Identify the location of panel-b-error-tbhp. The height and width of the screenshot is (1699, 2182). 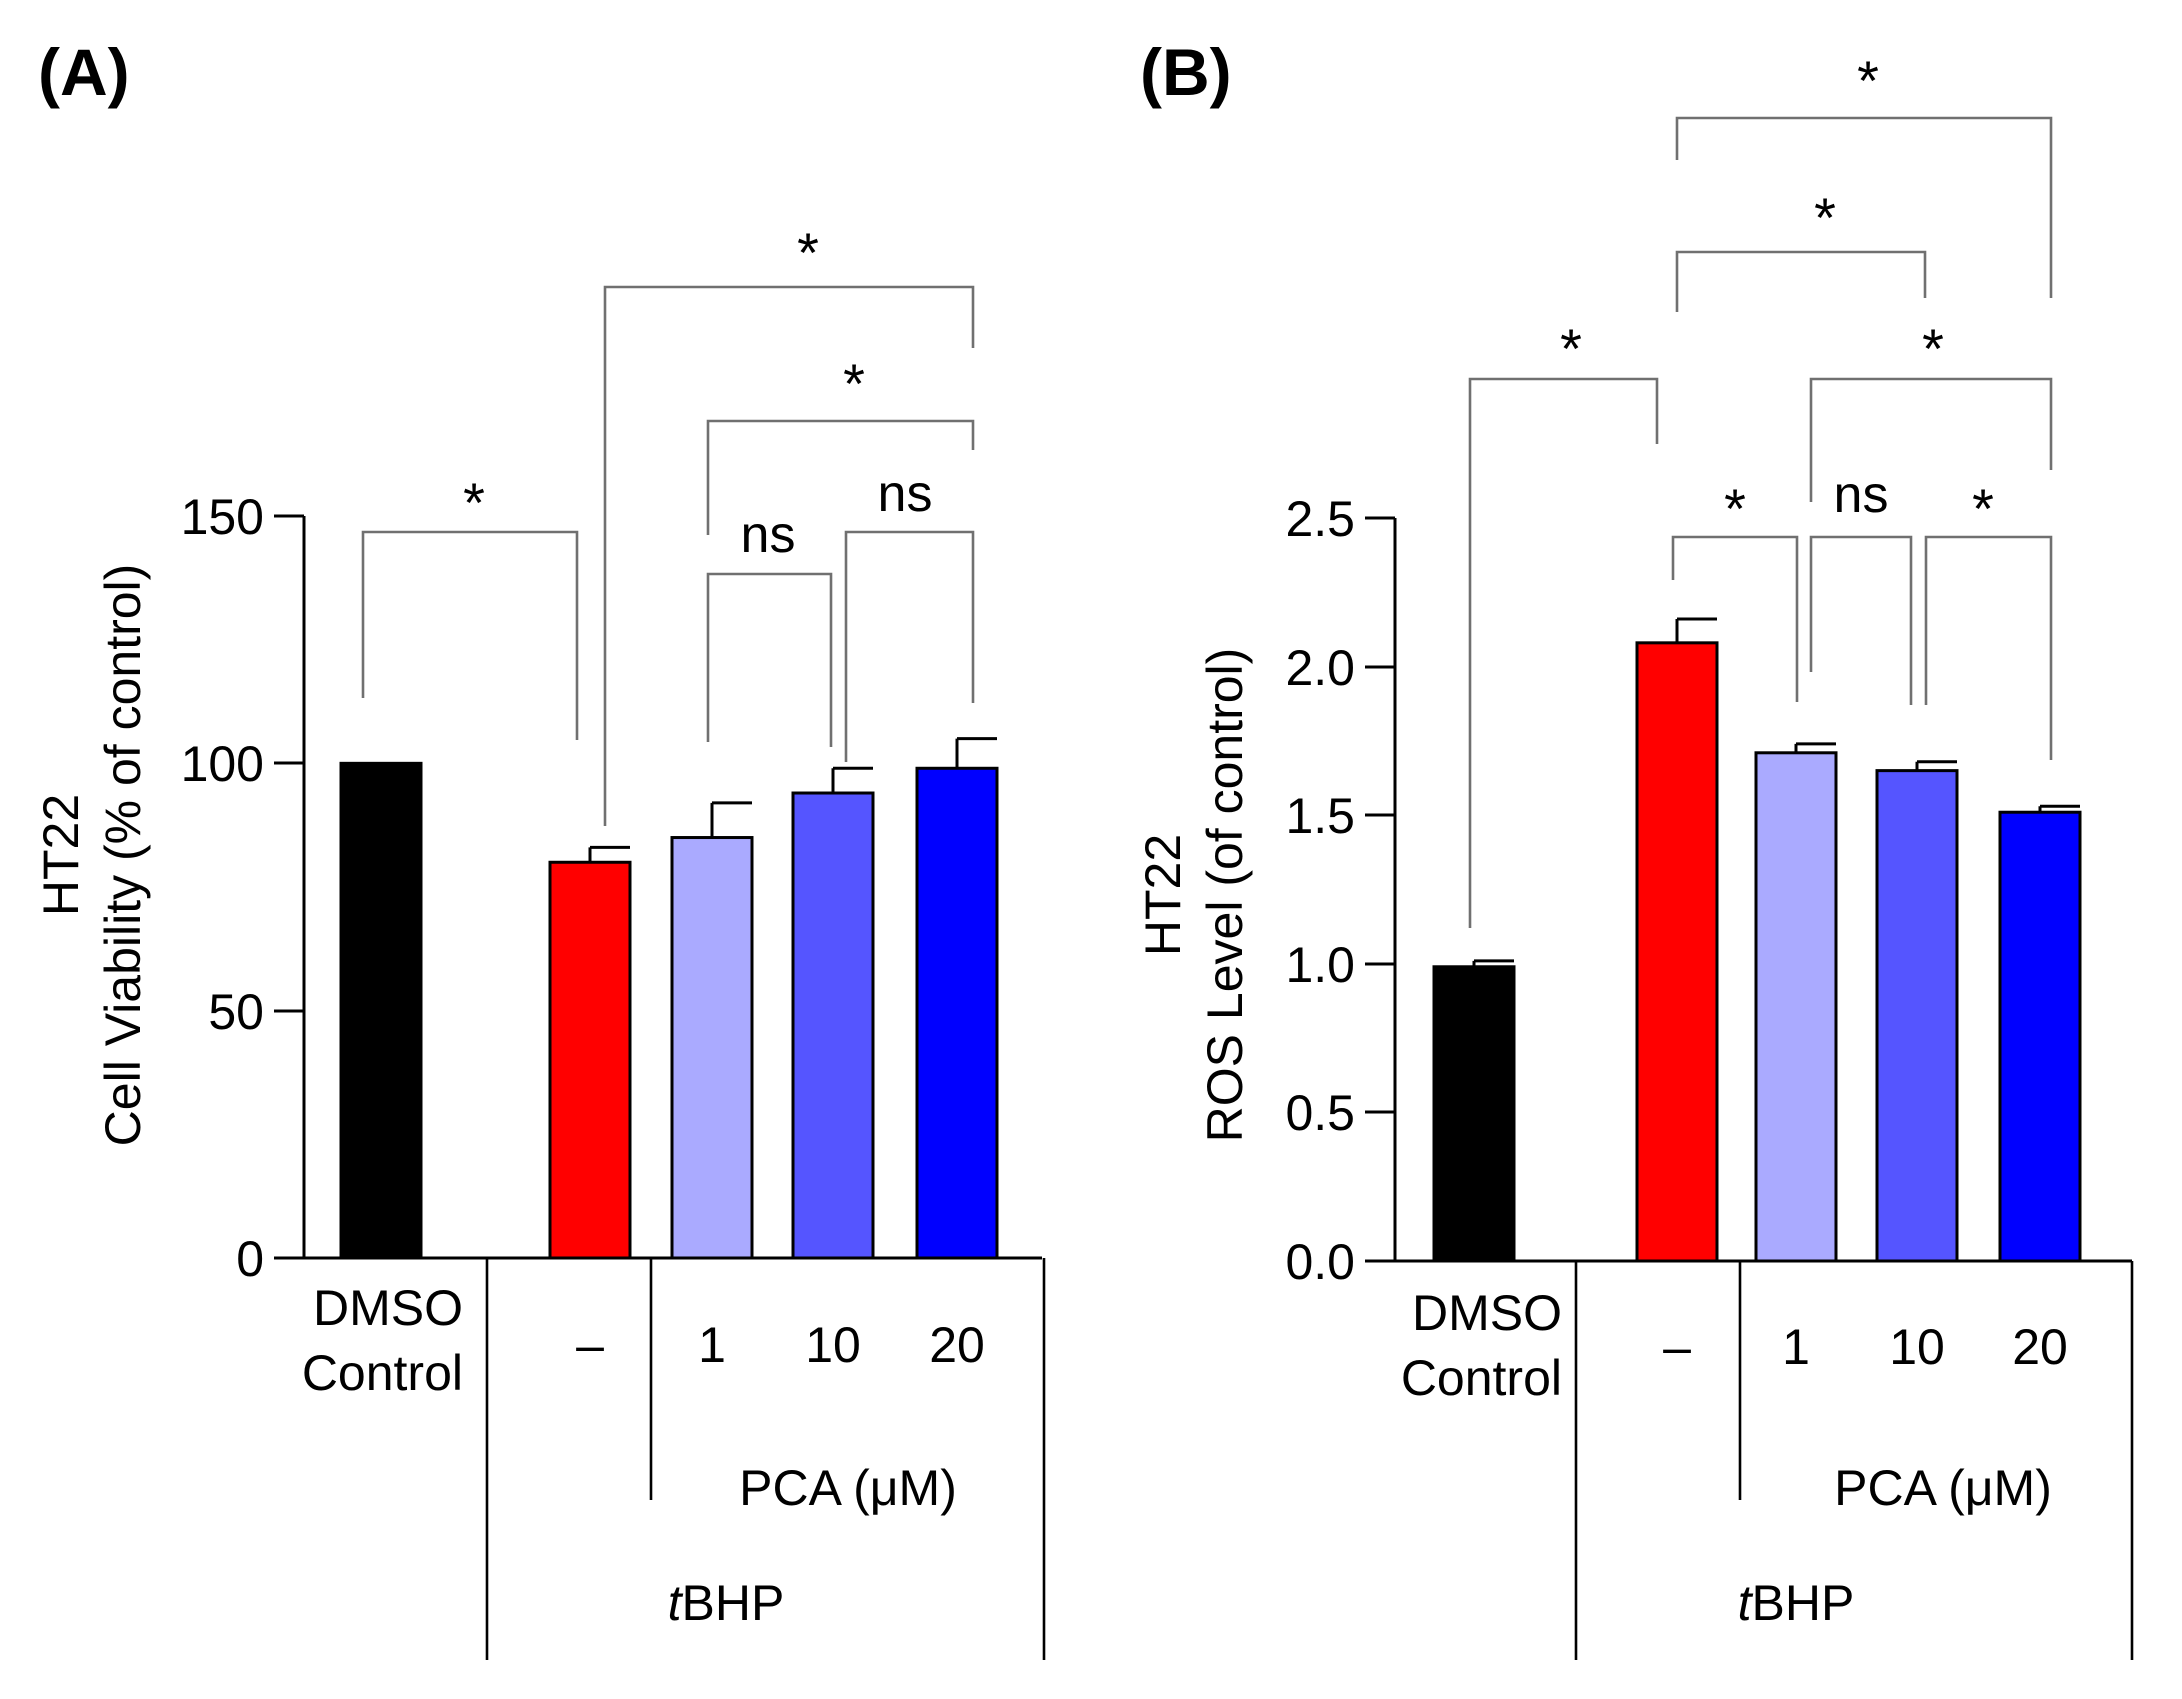
(1696, 630).